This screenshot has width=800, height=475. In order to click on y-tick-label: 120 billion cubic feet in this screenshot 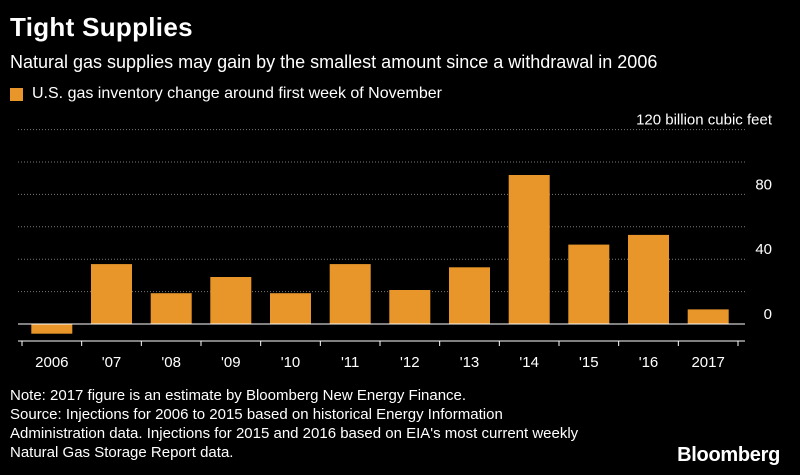, I will do `click(704, 120)`.